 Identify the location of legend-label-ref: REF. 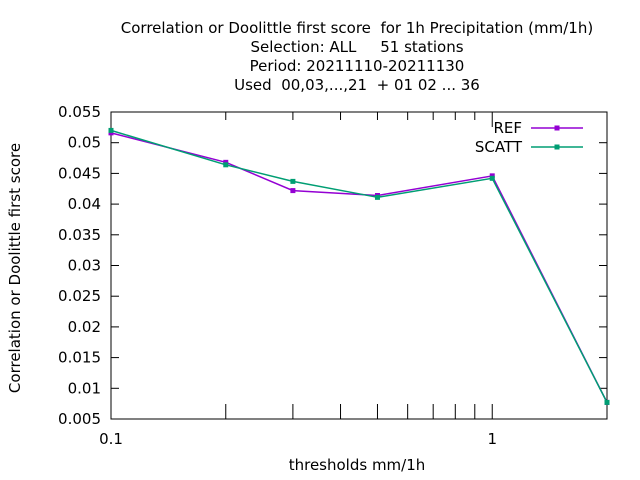
(507, 128).